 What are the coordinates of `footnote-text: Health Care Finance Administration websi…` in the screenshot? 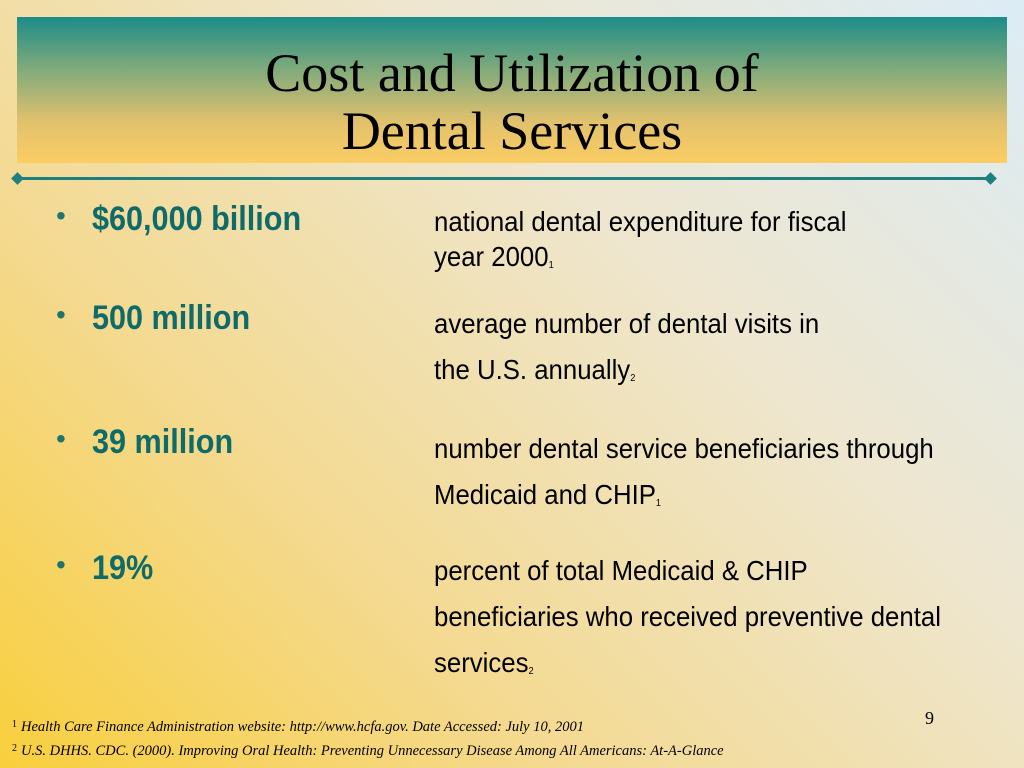 It's located at (302, 727).